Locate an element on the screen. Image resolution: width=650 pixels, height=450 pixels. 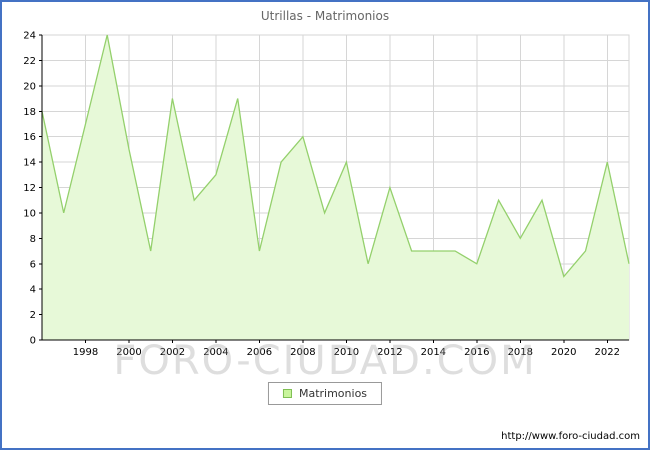
legend-swatch-icon is located at coordinates (287, 393).